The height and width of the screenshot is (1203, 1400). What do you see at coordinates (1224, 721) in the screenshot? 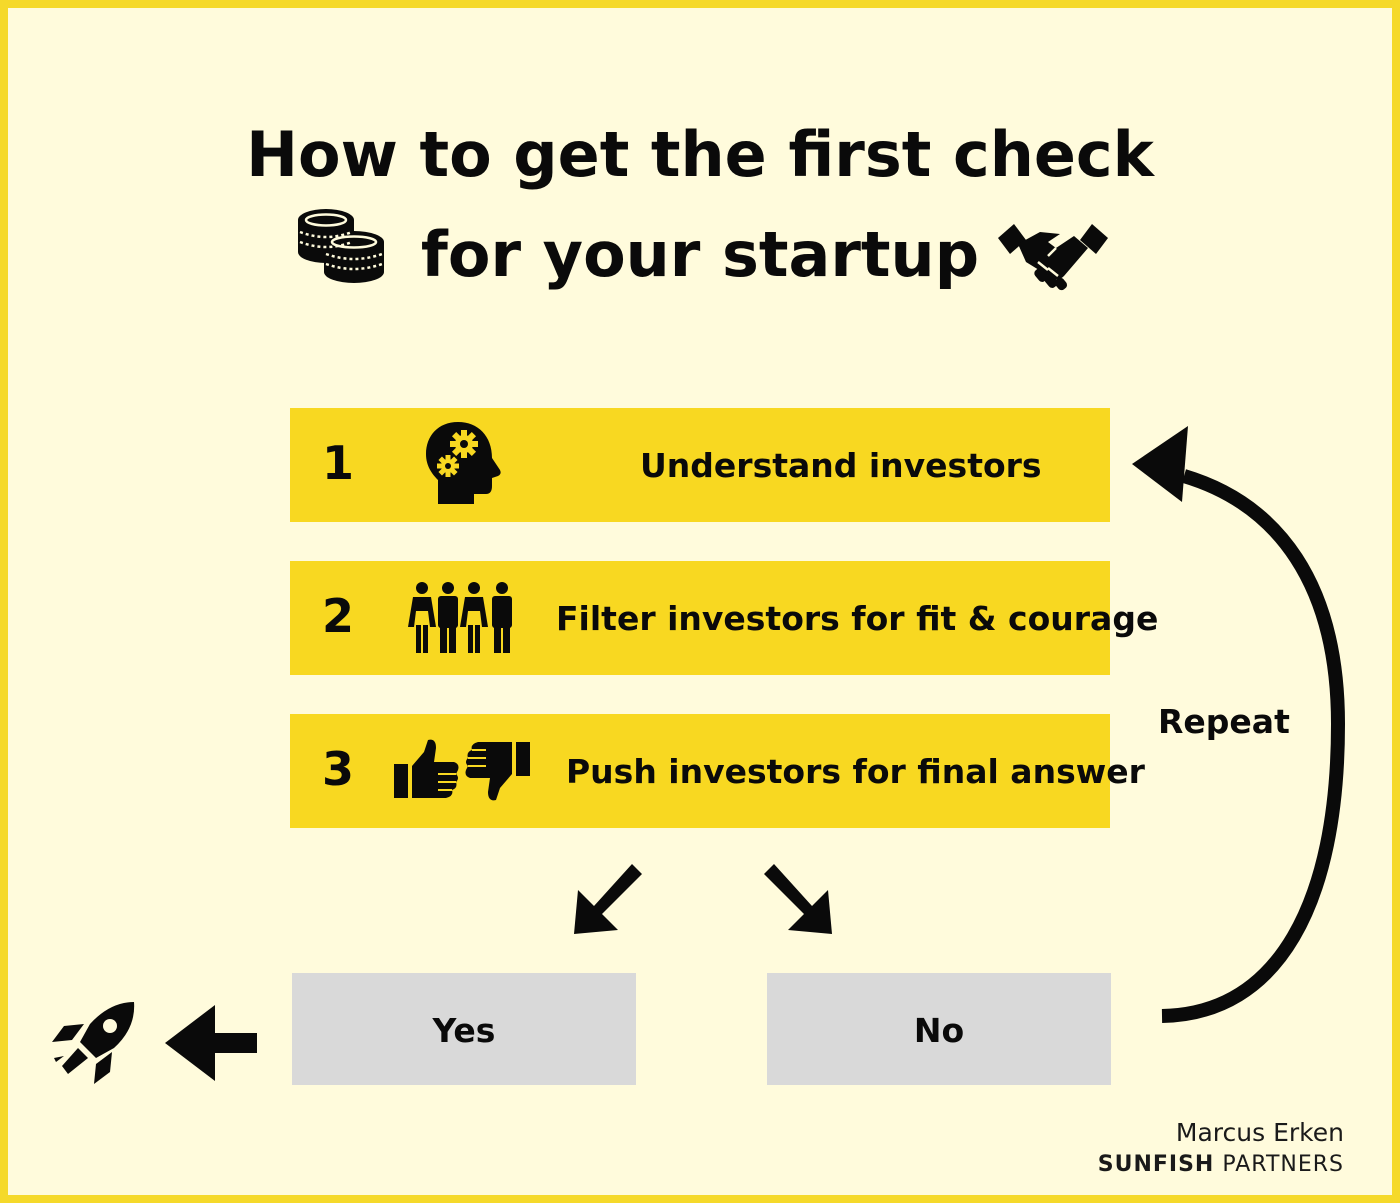
I see `repeat-label: Repeat` at bounding box center [1224, 721].